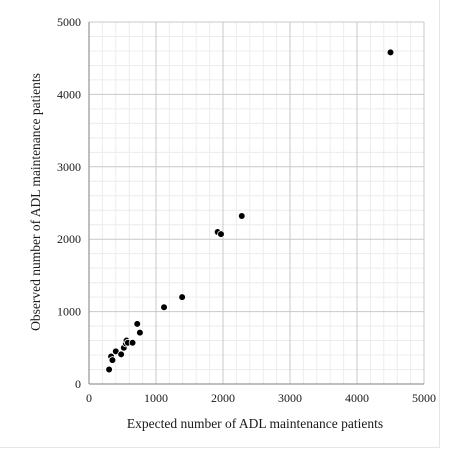 The image size is (450, 453). Describe the element at coordinates (69, 312) in the screenshot. I see `y-tick-label: 1000` at that location.